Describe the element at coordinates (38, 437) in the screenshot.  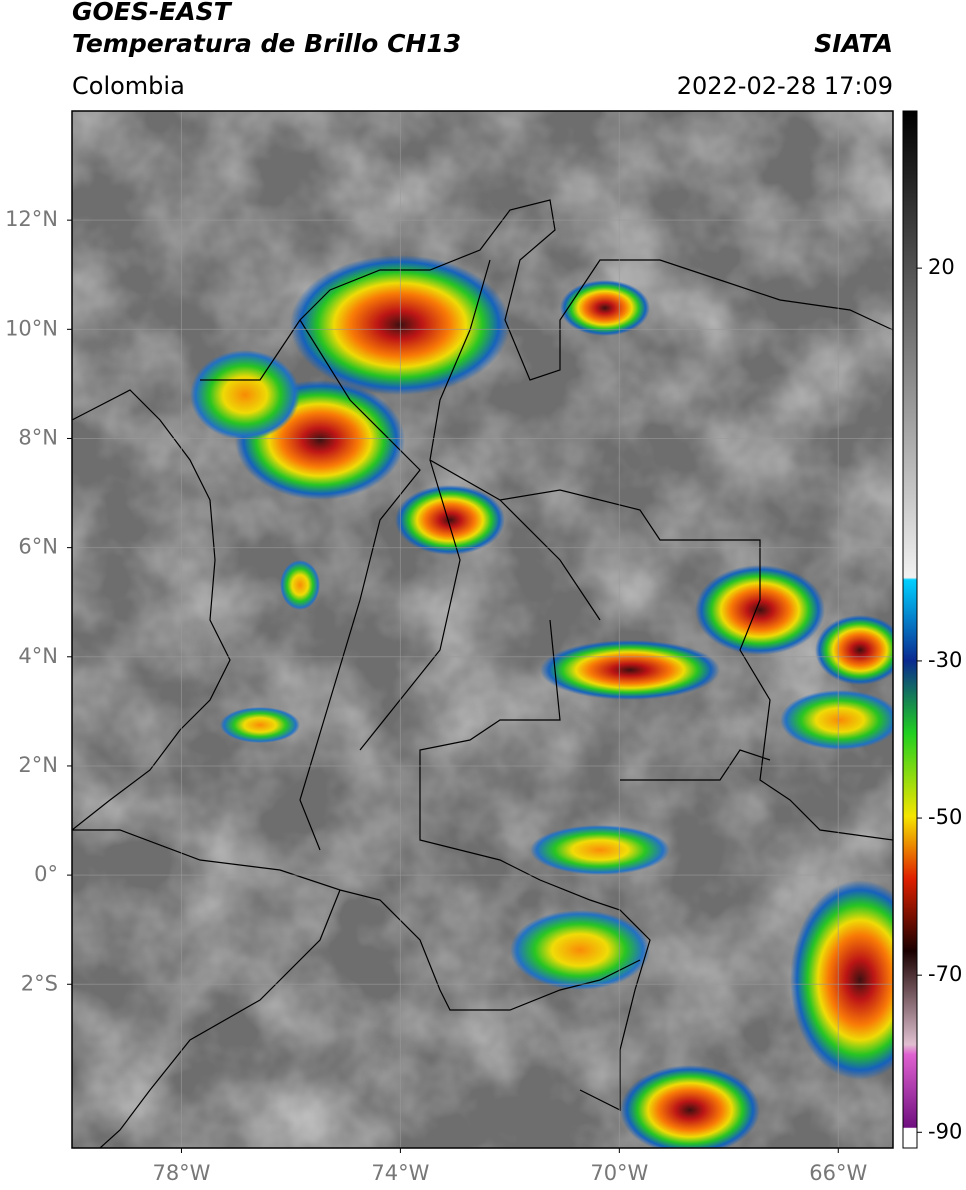
I see `y-tick-label: 8°N` at that location.